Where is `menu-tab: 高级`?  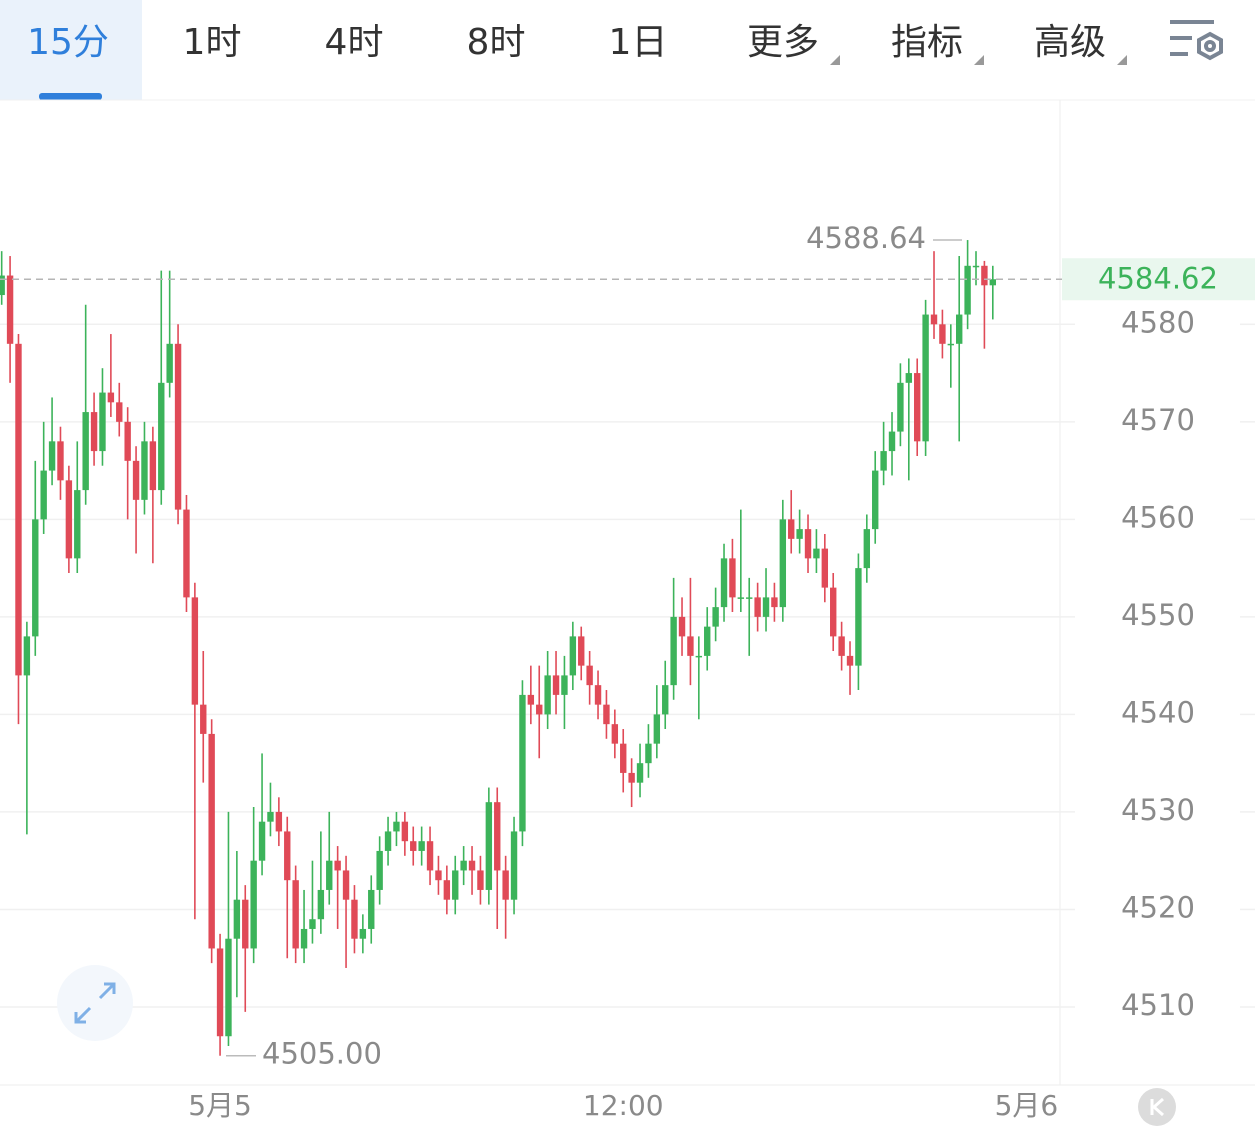
menu-tab: 高级 is located at coordinates (1070, 42).